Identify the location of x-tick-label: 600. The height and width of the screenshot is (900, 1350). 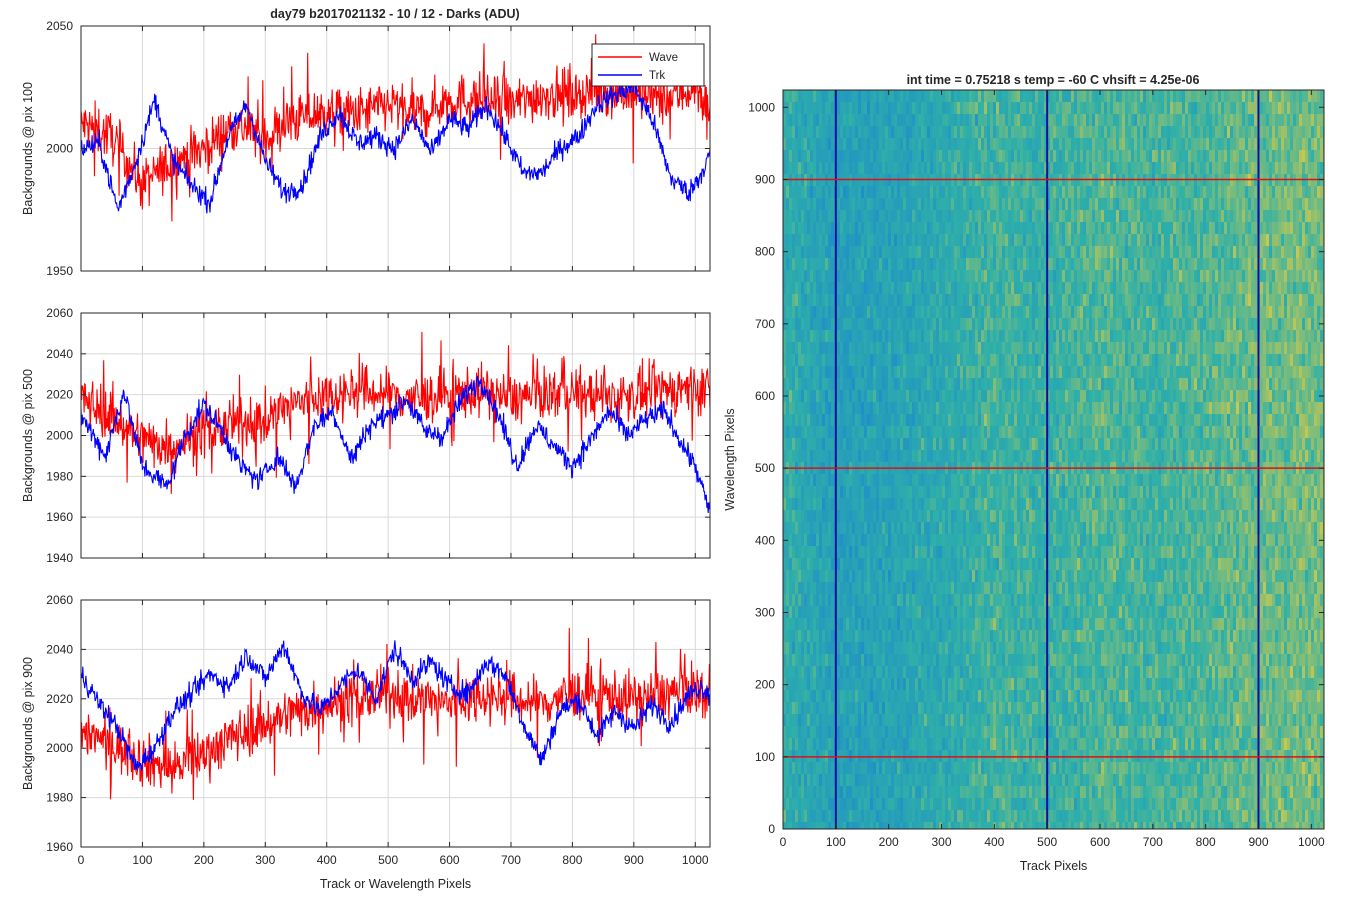
(450, 860).